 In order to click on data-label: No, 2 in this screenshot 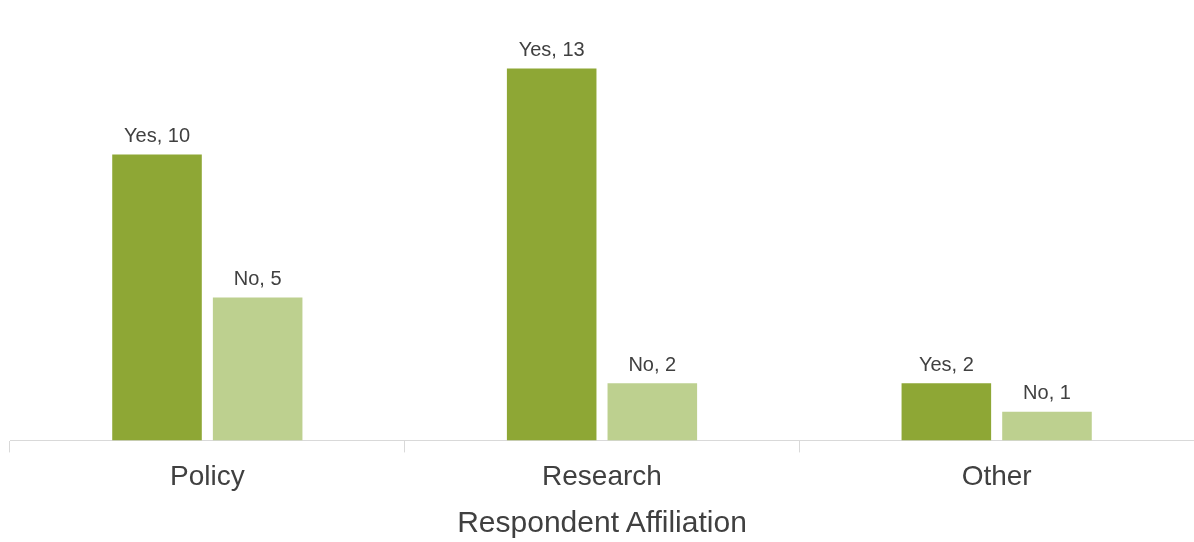, I will do `click(652, 363)`.